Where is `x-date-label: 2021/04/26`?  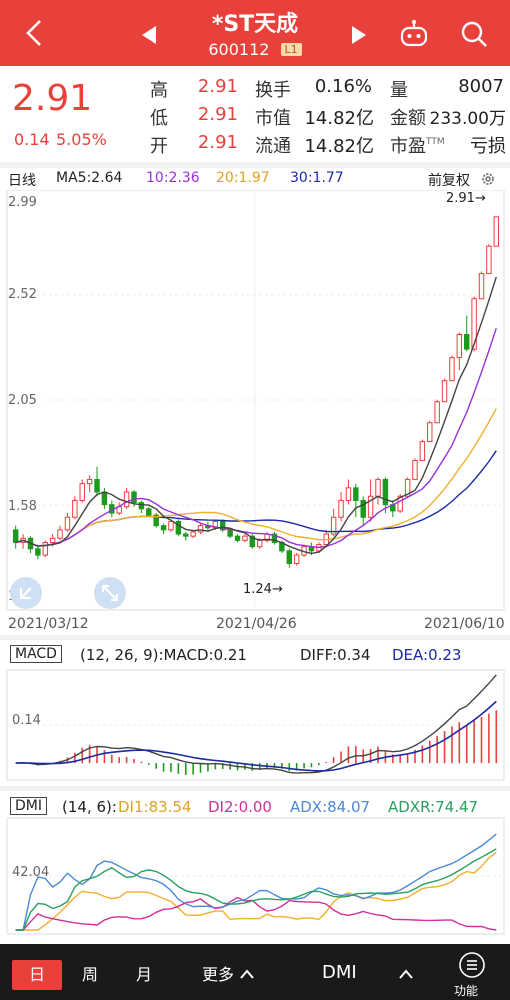 x-date-label: 2021/04/26 is located at coordinates (256, 624).